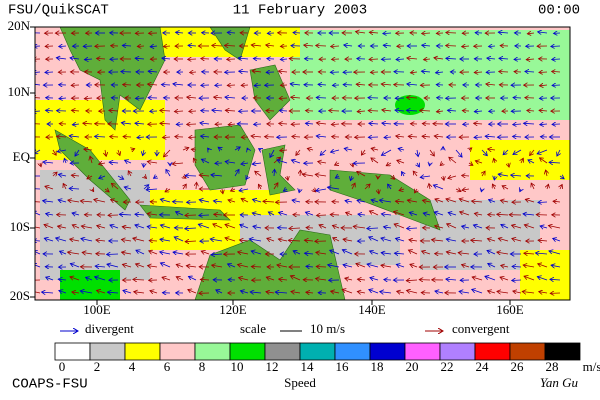  What do you see at coordinates (327, 328) in the screenshot?
I see `scale-value: 10 m/s` at bounding box center [327, 328].